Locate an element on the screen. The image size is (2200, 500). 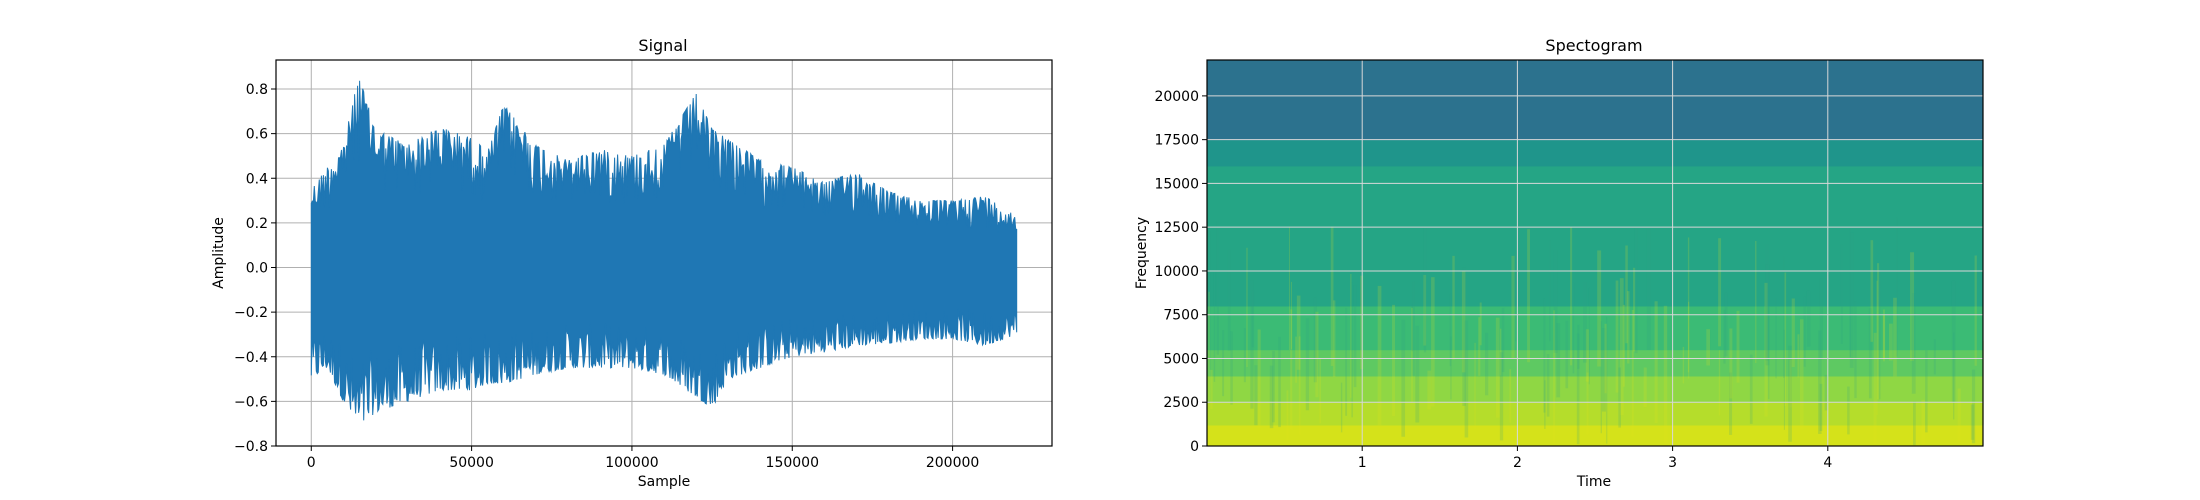
signal-y-tick-label: 0.6 is located at coordinates (257, 135).